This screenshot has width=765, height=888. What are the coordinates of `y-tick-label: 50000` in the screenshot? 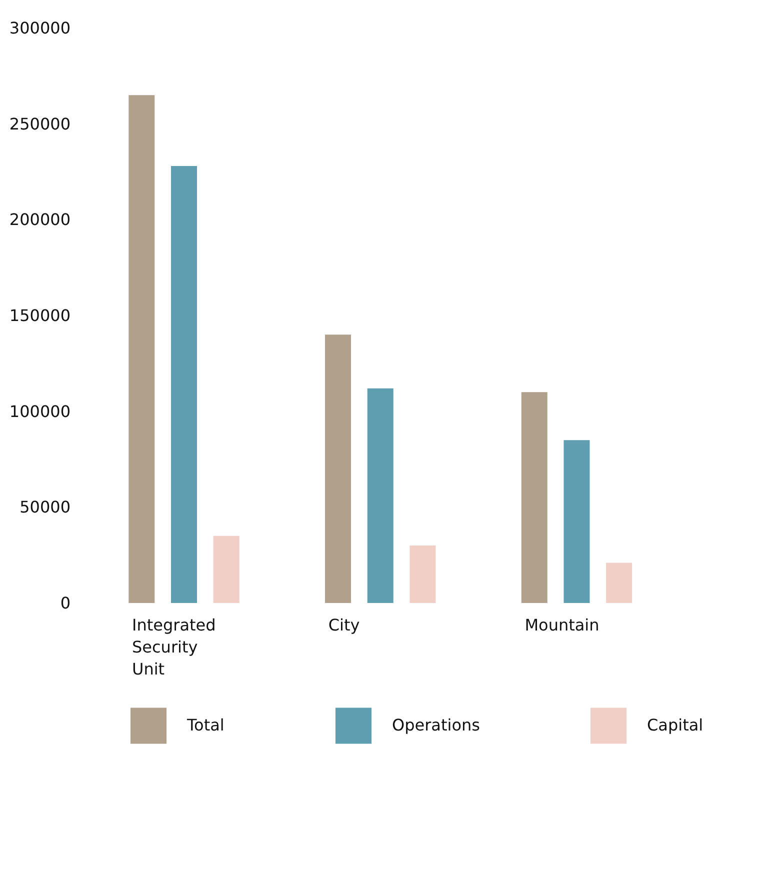 It's located at (45, 507).